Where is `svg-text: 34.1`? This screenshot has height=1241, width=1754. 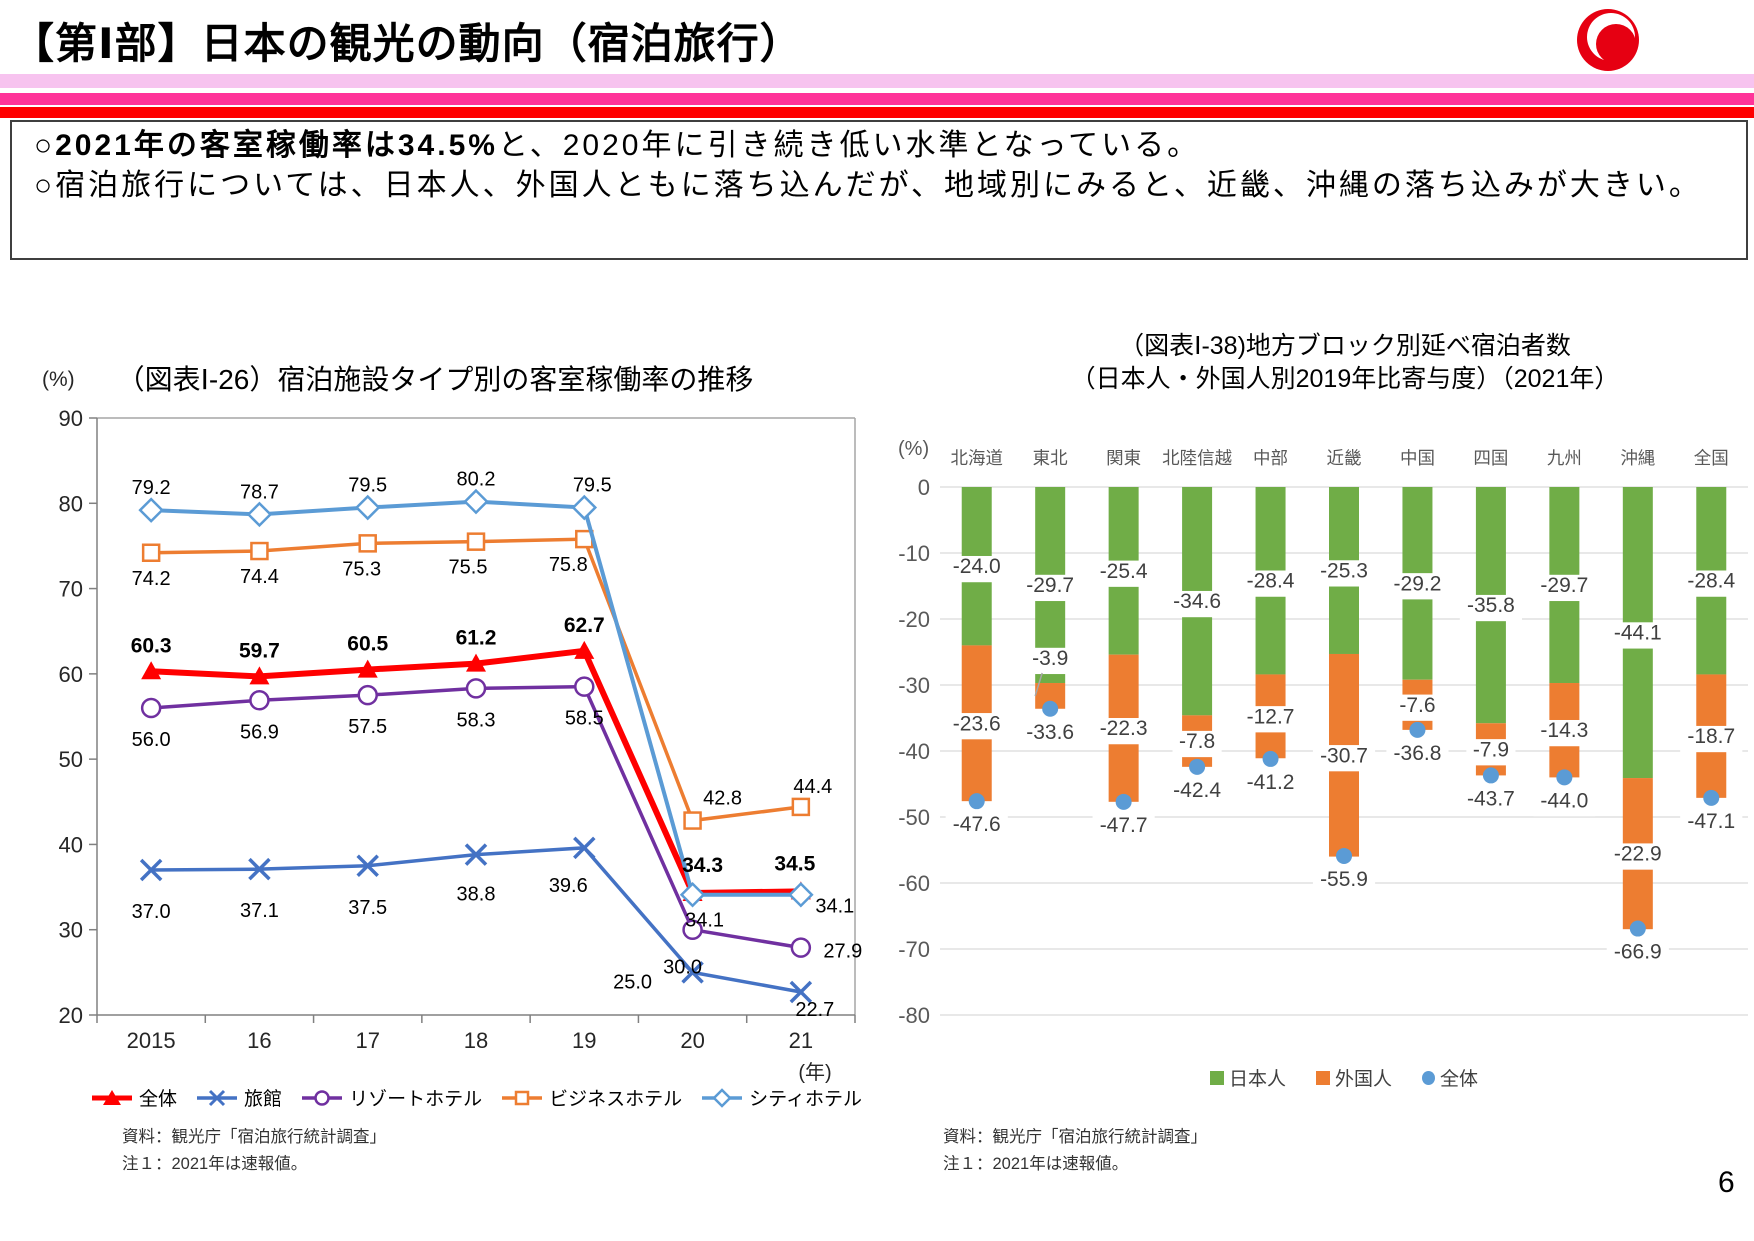 svg-text: 34.1 is located at coordinates (834, 907).